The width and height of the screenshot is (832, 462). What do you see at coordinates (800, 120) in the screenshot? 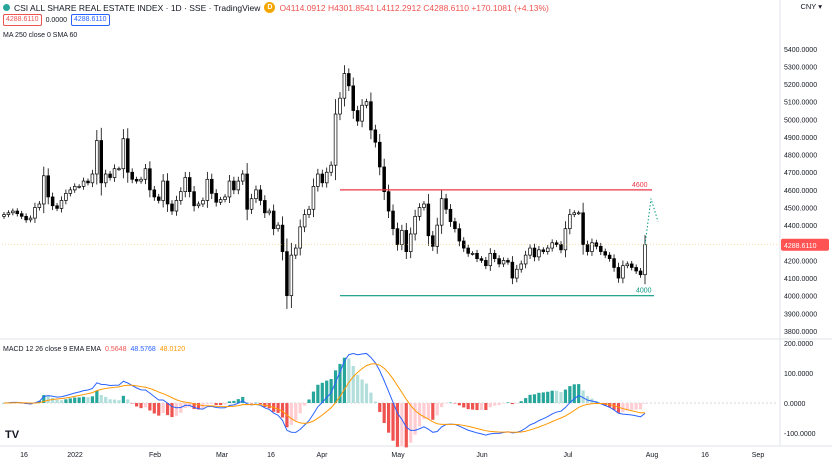
I see `price-tick-label: 5000.0000` at bounding box center [800, 120].